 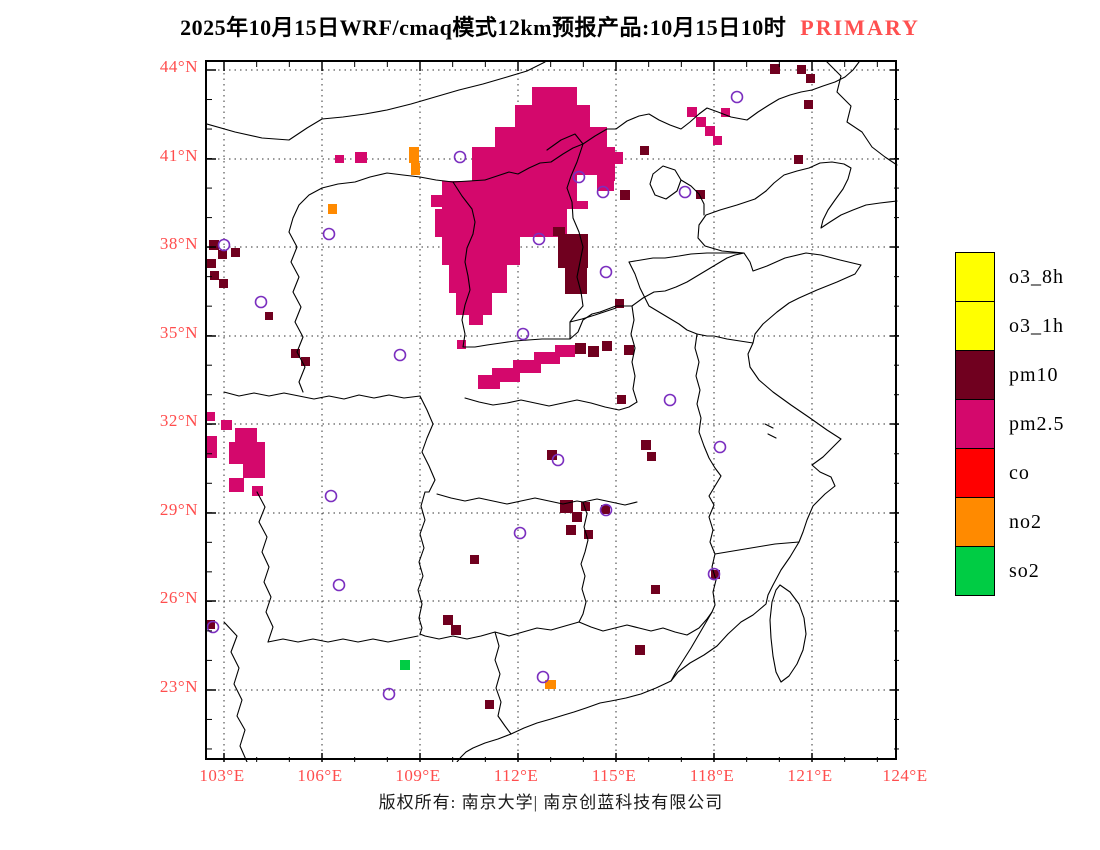 I want to click on border-innermongolia-north, so click(x=703, y=106).